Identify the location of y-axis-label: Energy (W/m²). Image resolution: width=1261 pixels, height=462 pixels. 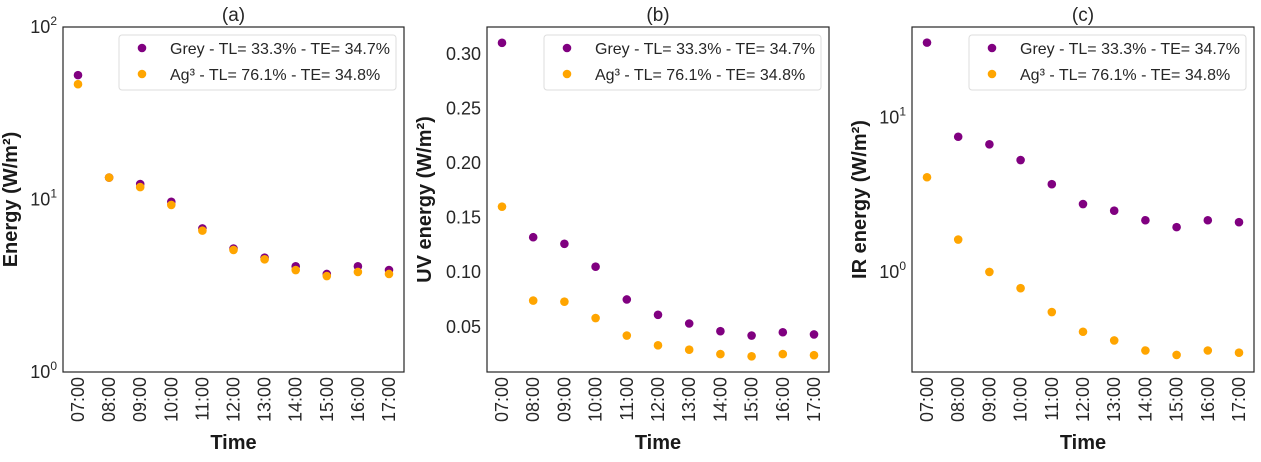
(11, 200).